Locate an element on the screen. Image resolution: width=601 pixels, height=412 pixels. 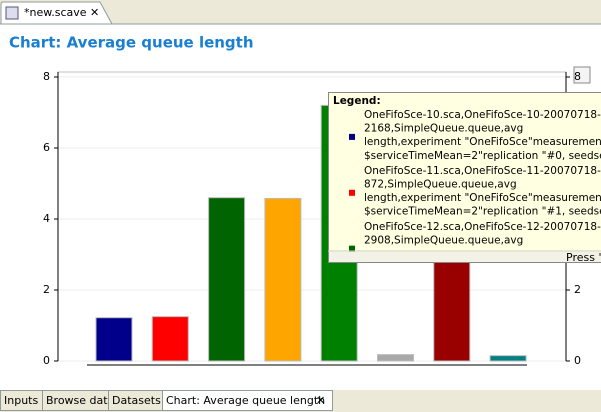
y-tick-label: 0 is located at coordinates (46, 360).